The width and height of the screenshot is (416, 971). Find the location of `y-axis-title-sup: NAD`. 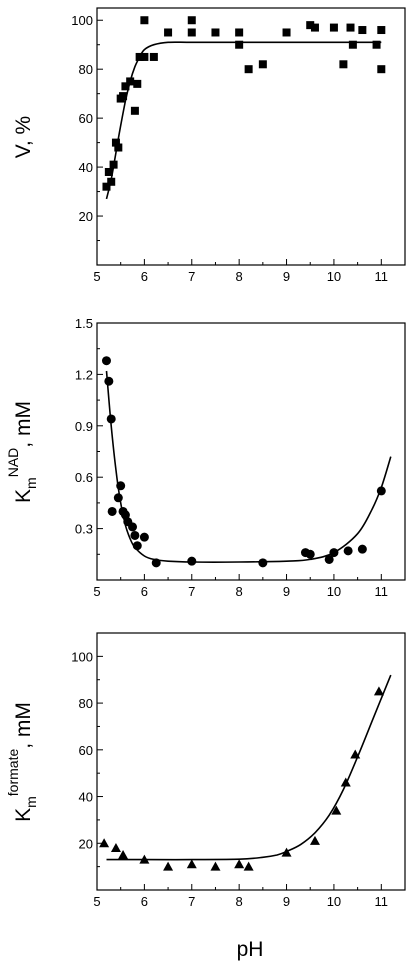

y-axis-title-sup: NAD is located at coordinates (13, 463).